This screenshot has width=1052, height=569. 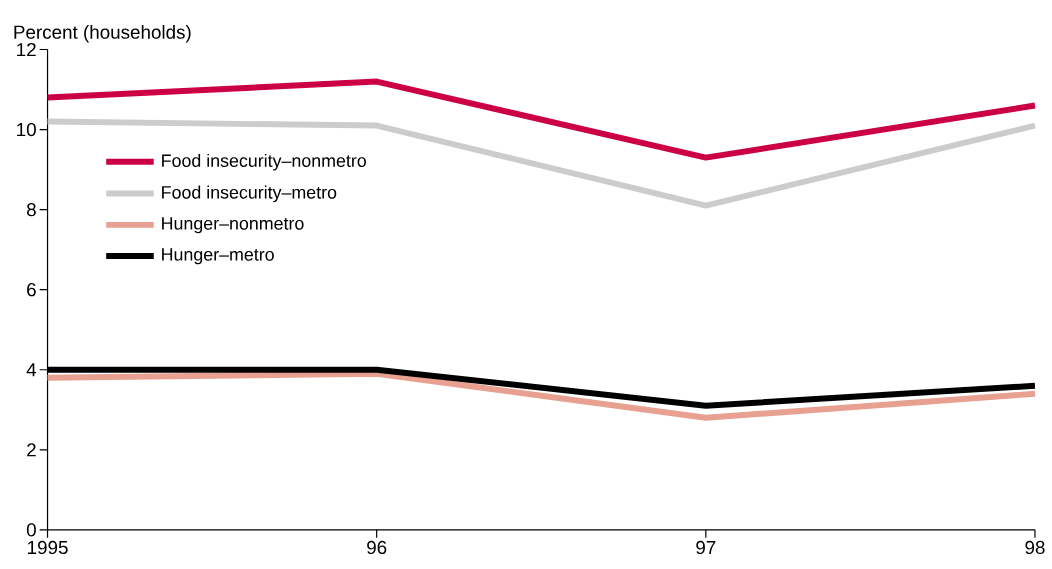 I want to click on y-axis-title: Percent (households), so click(x=102, y=33).